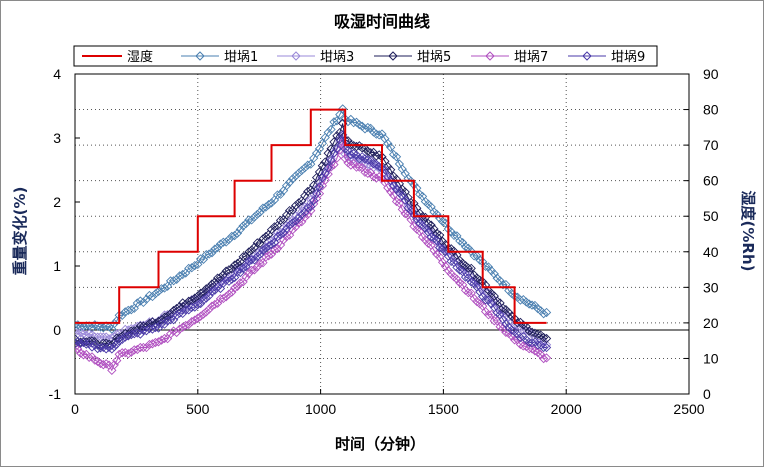  What do you see at coordinates (711, 323) in the screenshot?
I see `y-right-tick-label: 20` at bounding box center [711, 323].